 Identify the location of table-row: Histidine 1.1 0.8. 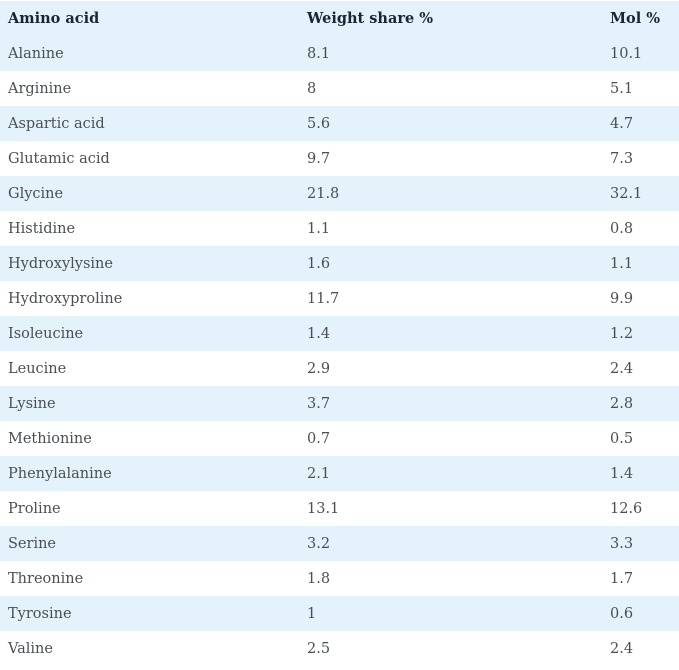
(339, 228).